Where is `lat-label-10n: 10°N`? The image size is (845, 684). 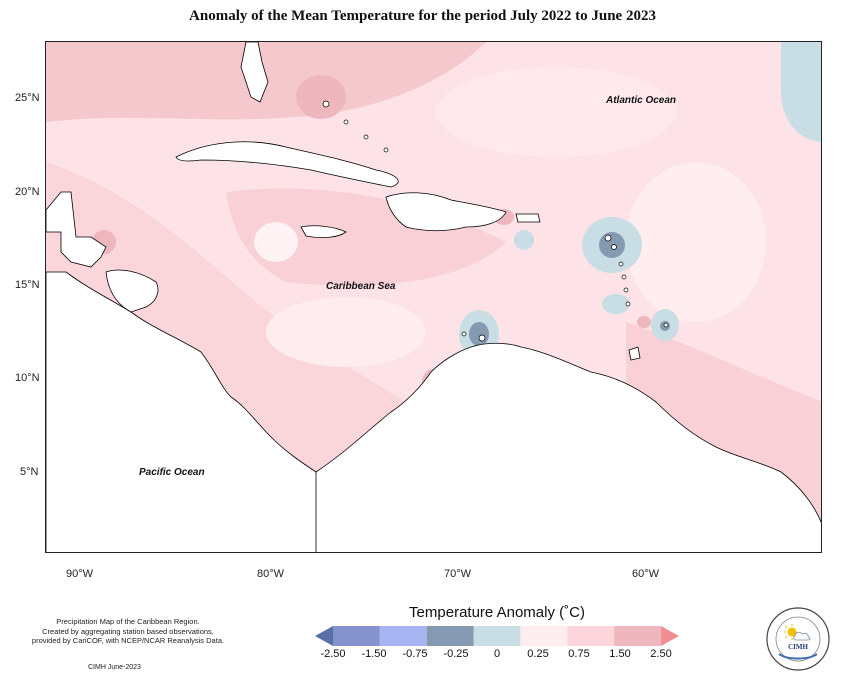 lat-label-10n: 10°N is located at coordinates (27, 378).